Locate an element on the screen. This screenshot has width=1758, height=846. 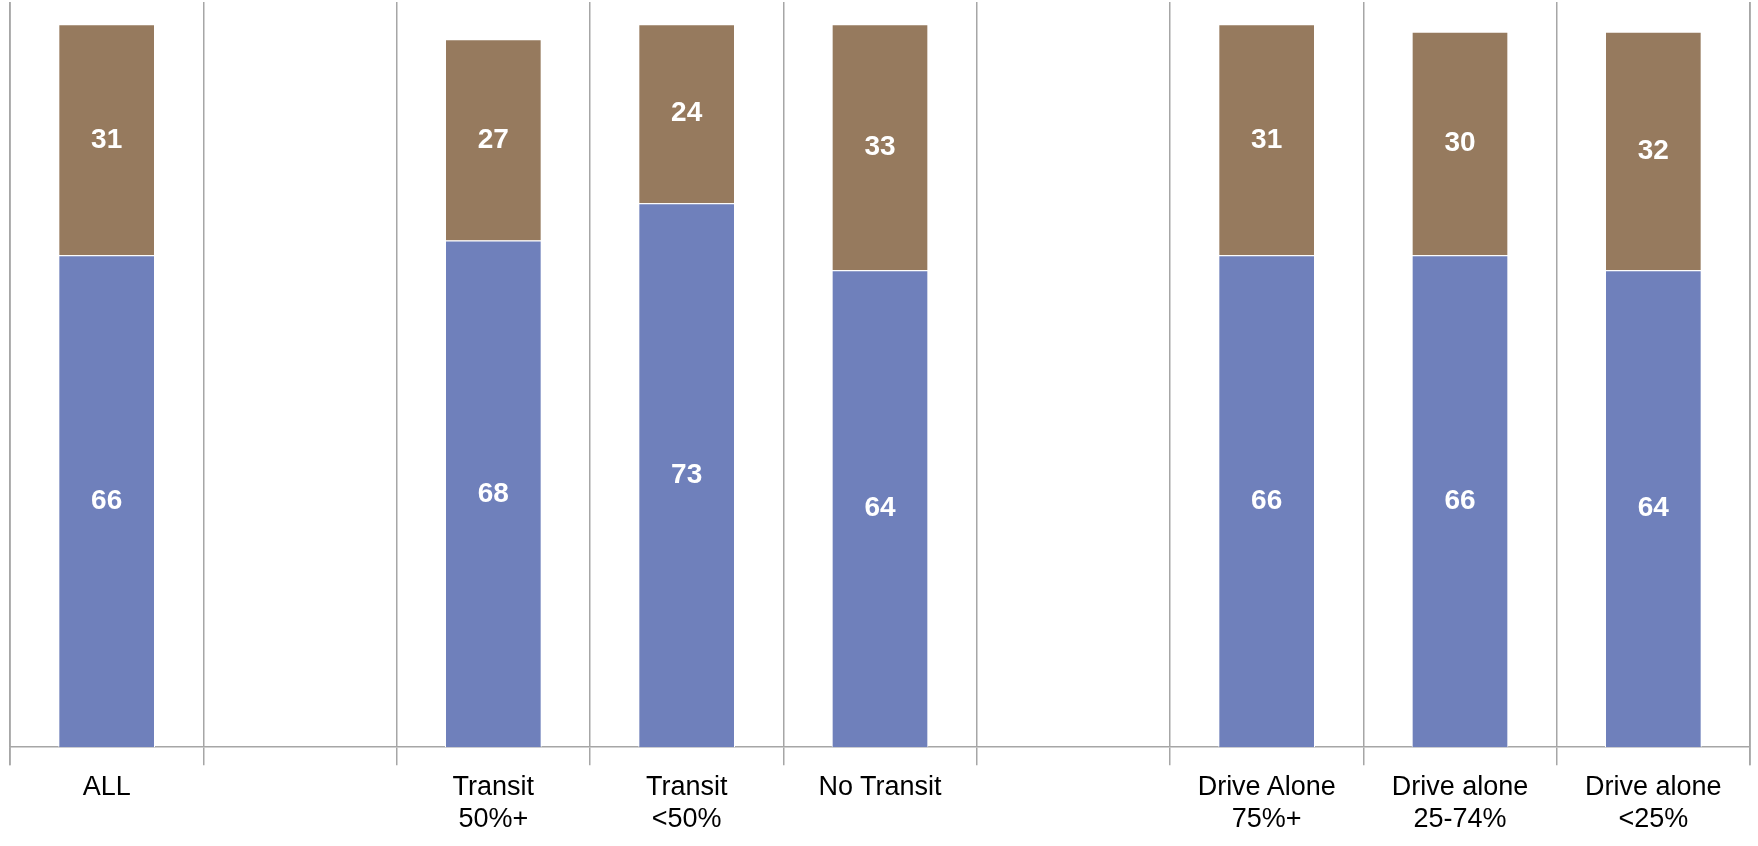
data-label: 73 is located at coordinates (687, 473).